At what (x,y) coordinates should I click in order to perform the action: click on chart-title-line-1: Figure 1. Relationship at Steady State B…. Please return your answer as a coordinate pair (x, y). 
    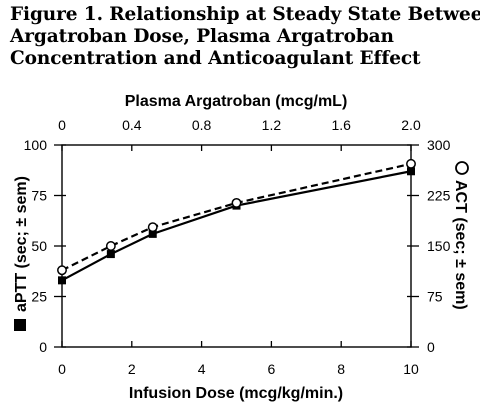
    Looking at the image, I should click on (245, 14).